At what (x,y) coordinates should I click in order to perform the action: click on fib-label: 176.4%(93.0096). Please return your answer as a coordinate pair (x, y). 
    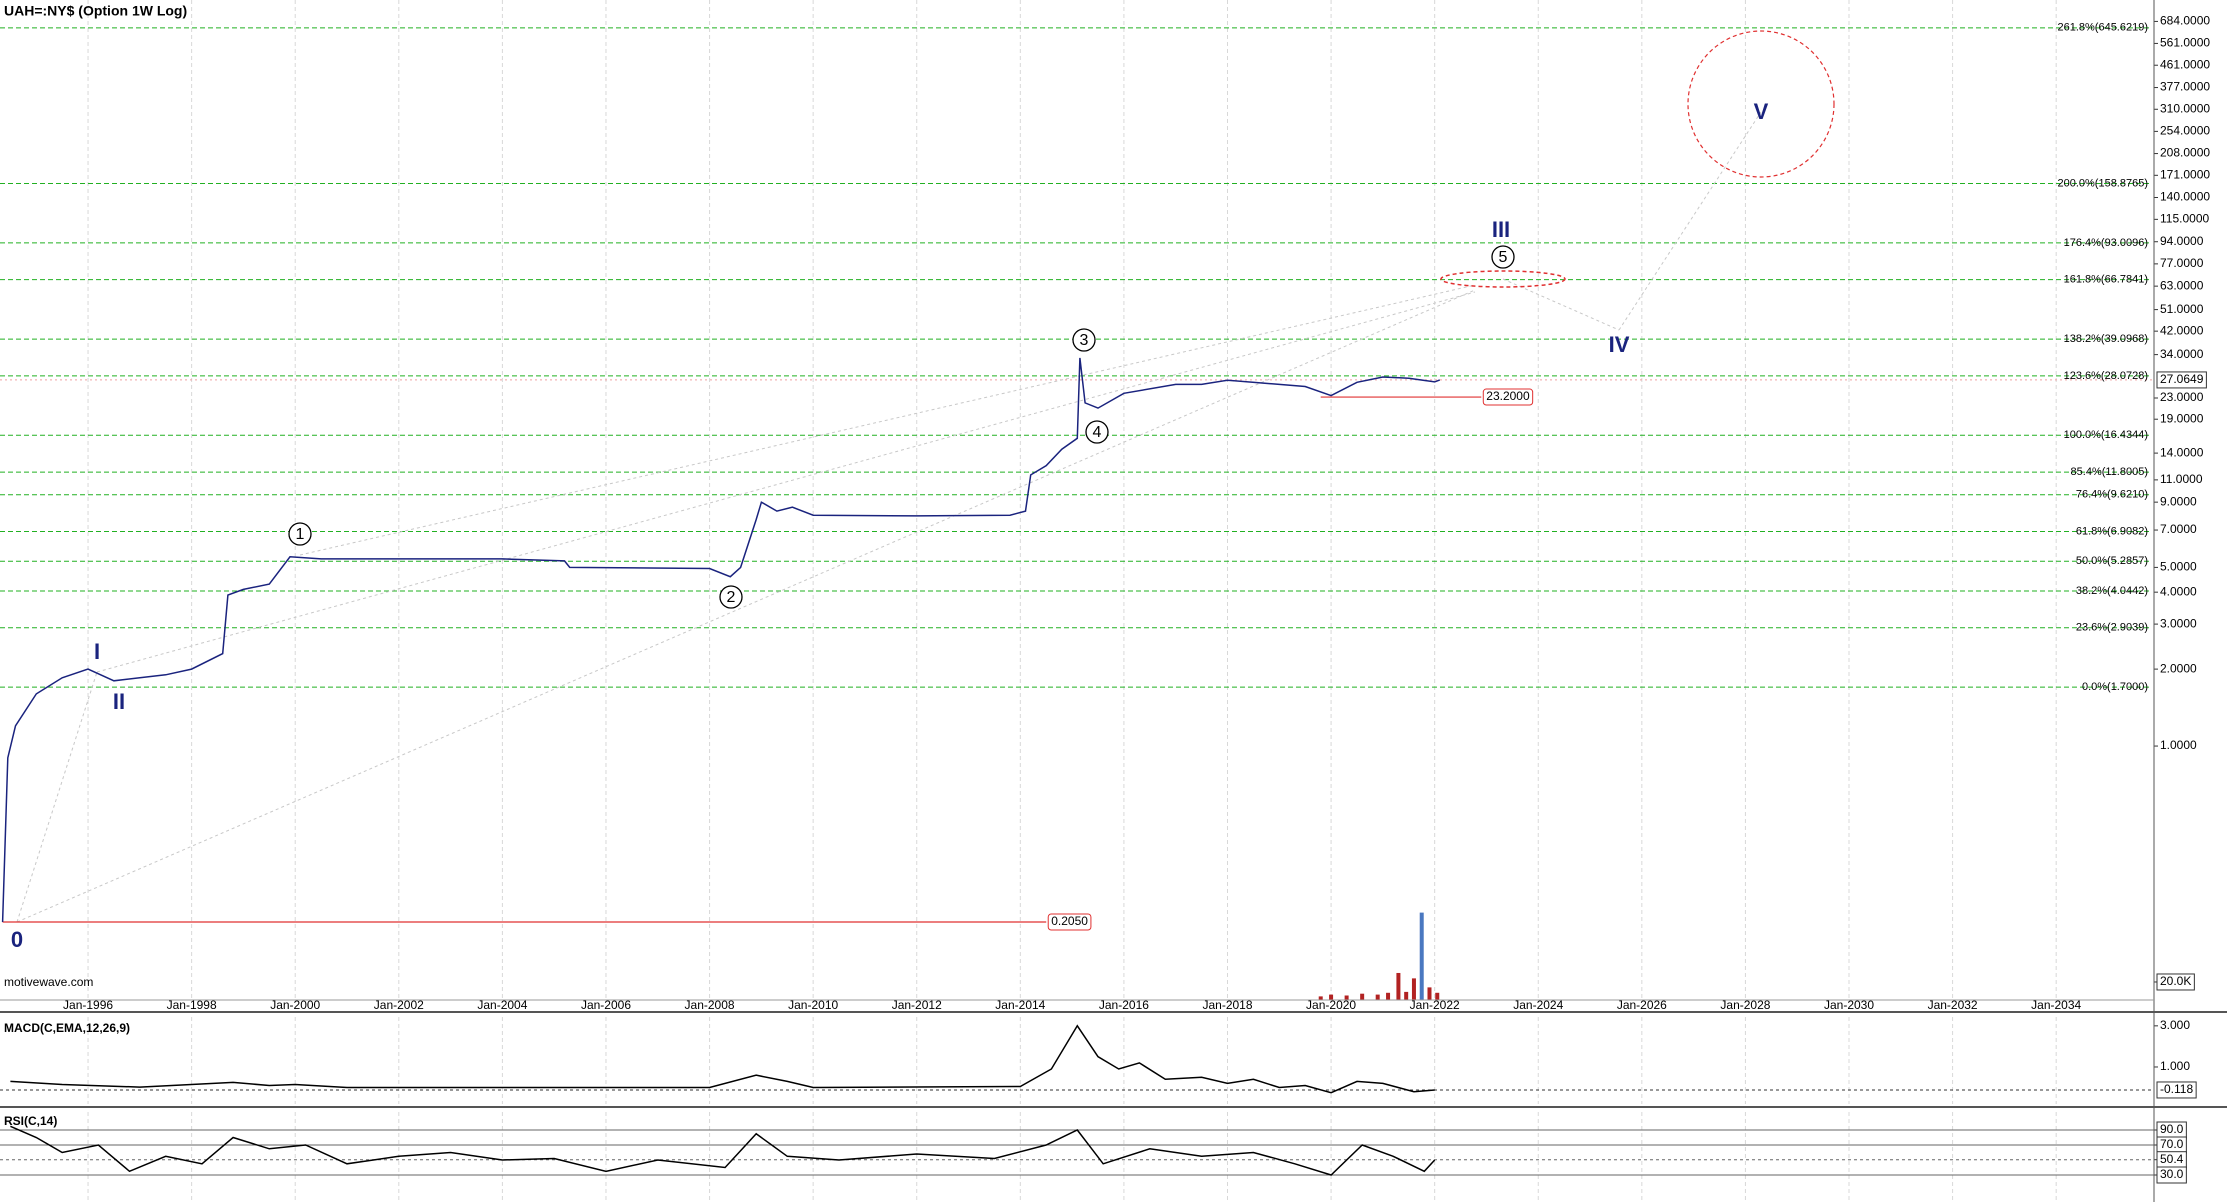
    Looking at the image, I should click on (2106, 243).